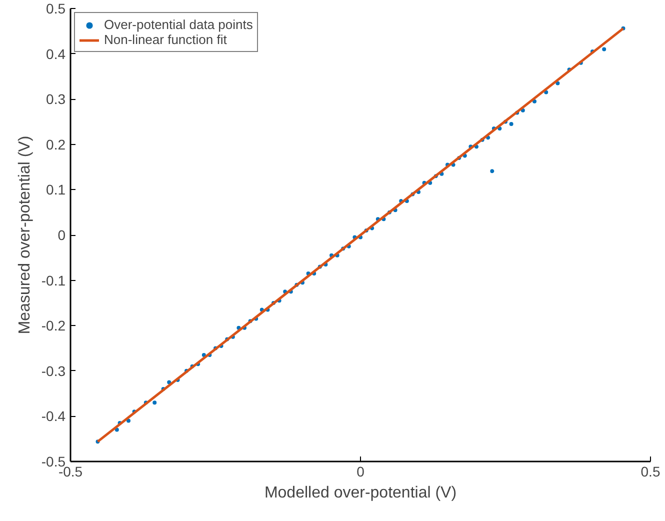 This screenshot has width=665, height=521. I want to click on y-tick-label: -0.3, so click(53, 370).